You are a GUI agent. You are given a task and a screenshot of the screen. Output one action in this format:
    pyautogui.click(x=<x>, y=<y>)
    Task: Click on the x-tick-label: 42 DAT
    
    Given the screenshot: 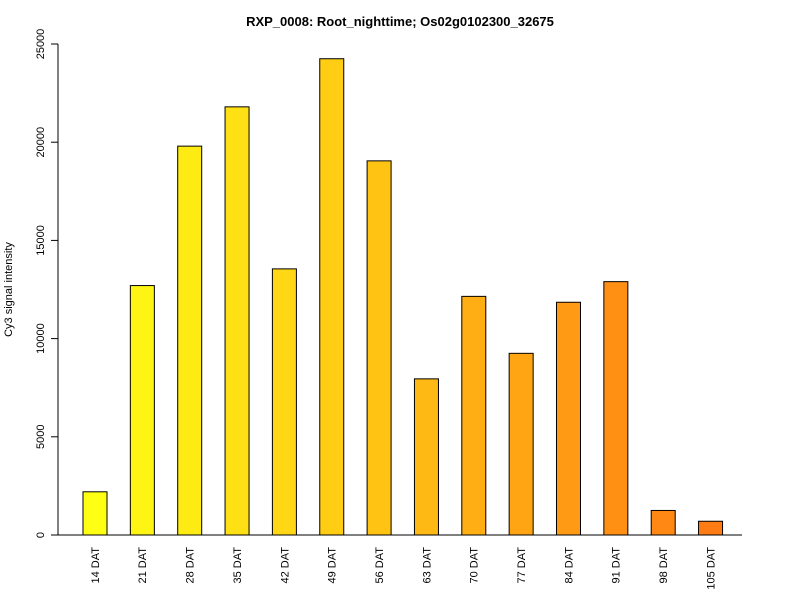 What is the action you would take?
    pyautogui.click(x=285, y=565)
    